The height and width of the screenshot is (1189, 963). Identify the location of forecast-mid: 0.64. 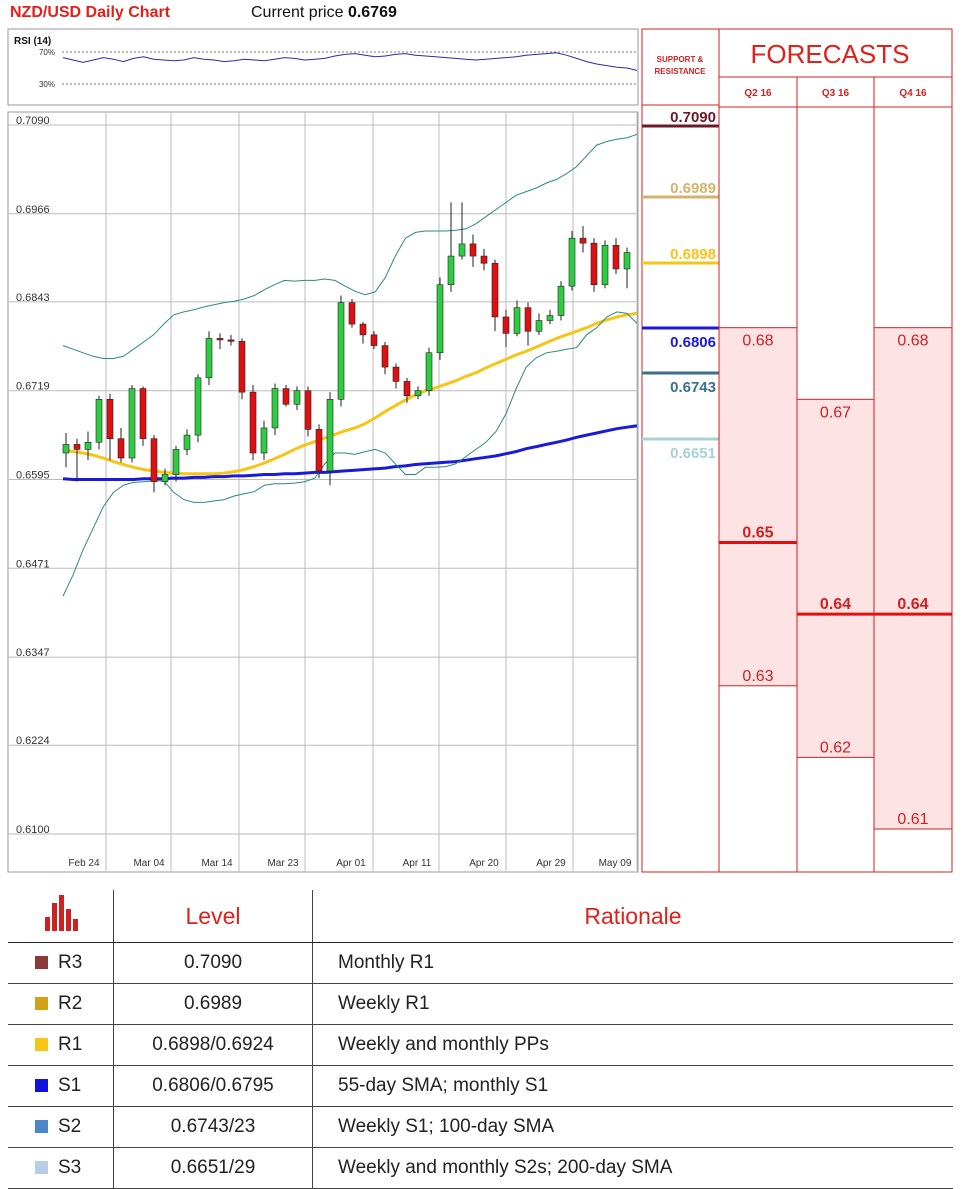
(835, 604).